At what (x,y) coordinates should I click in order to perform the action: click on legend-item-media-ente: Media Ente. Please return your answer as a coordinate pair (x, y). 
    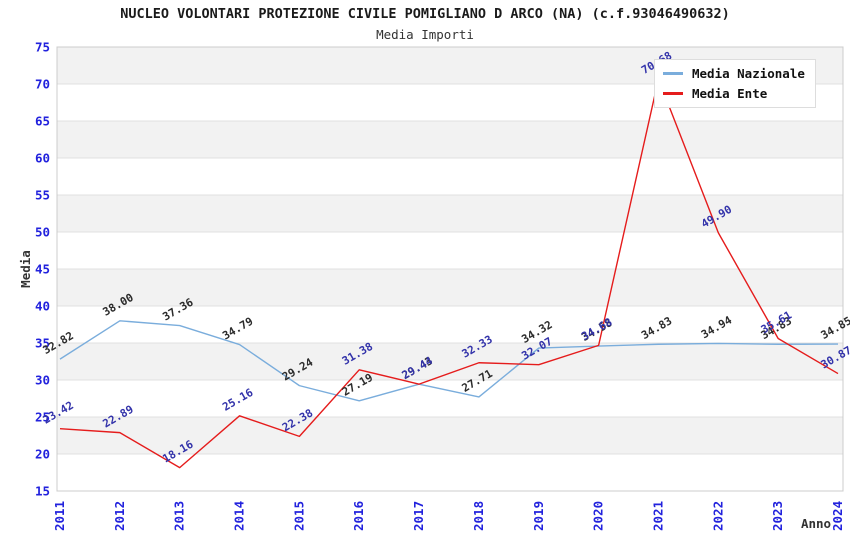
    Looking at the image, I should click on (734, 93).